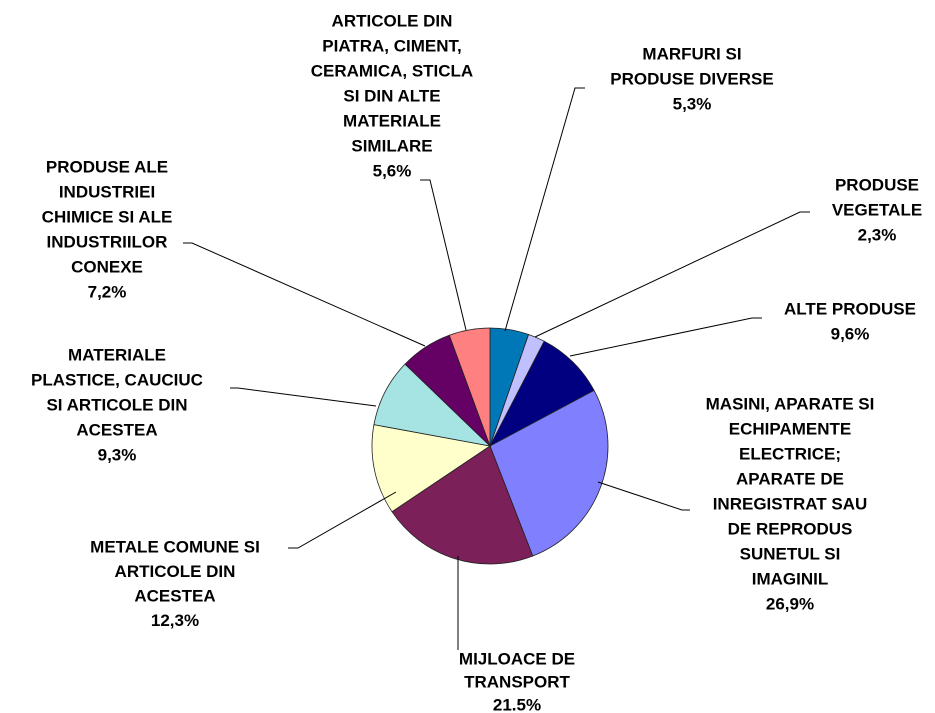 The height and width of the screenshot is (713, 935). Describe the element at coordinates (107, 216) in the screenshot. I see `slice-label: CHIMICE SI ALE` at that location.